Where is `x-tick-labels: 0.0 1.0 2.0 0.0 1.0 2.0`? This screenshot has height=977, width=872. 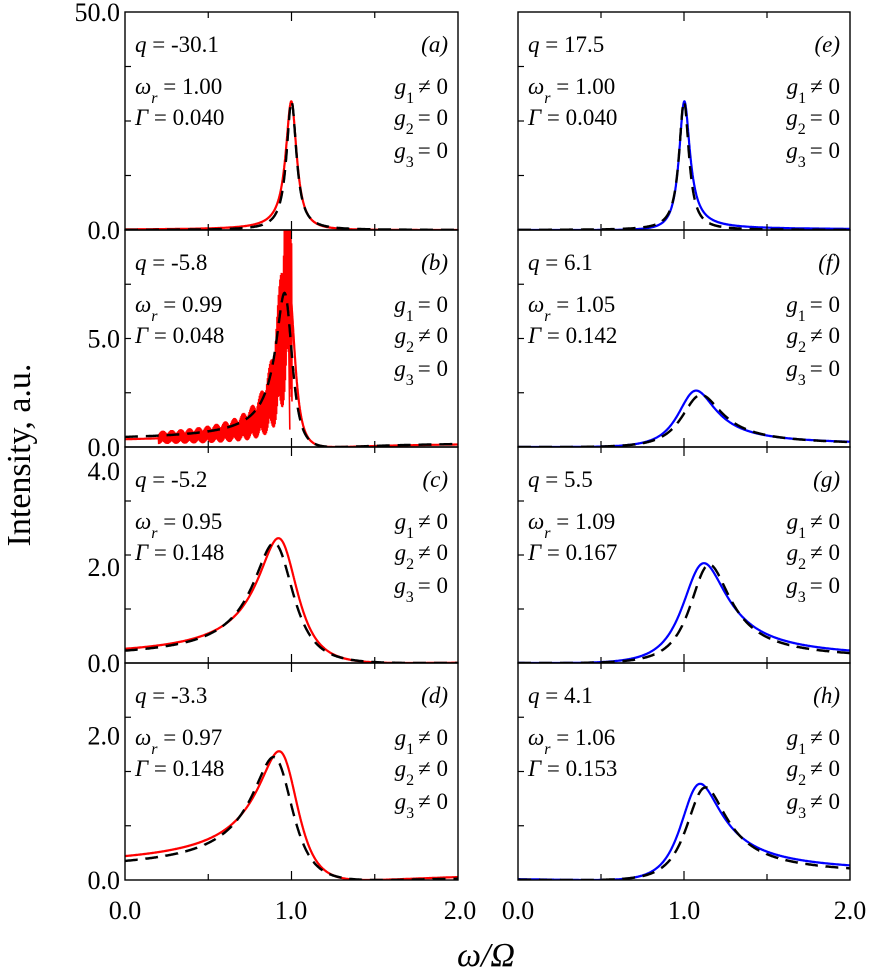 x-tick-labels: 0.0 1.0 2.0 0.0 1.0 2.0 is located at coordinates (488, 910).